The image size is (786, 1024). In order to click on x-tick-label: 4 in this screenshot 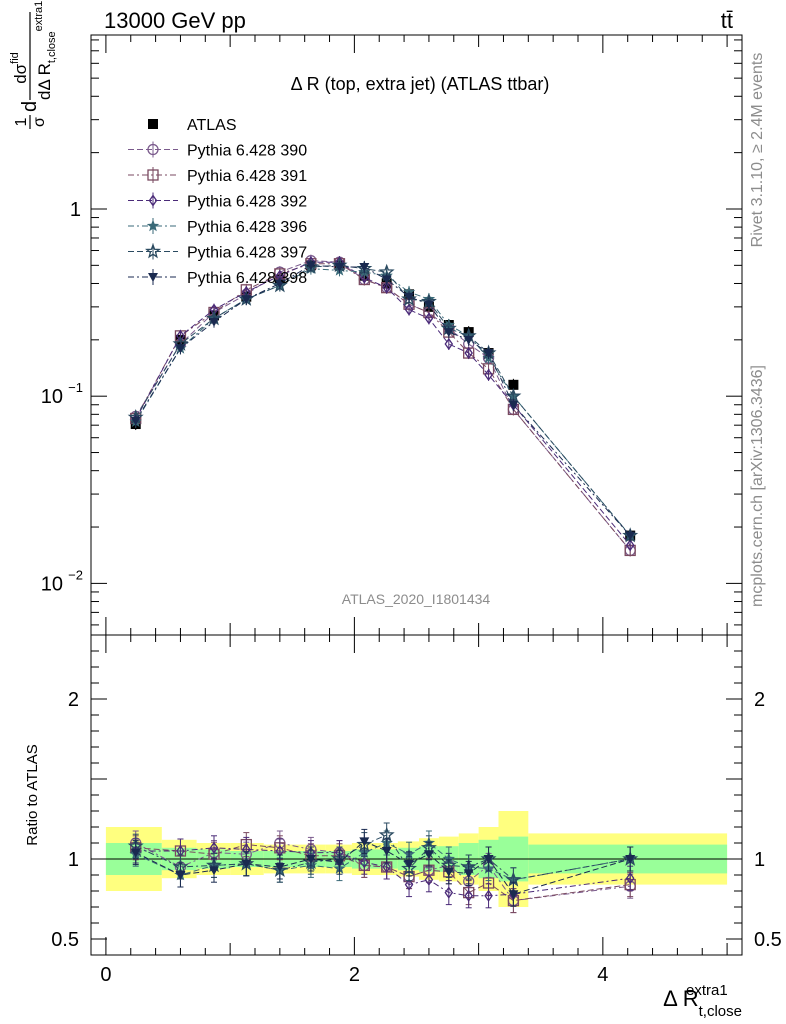, I will do `click(602, 975)`.